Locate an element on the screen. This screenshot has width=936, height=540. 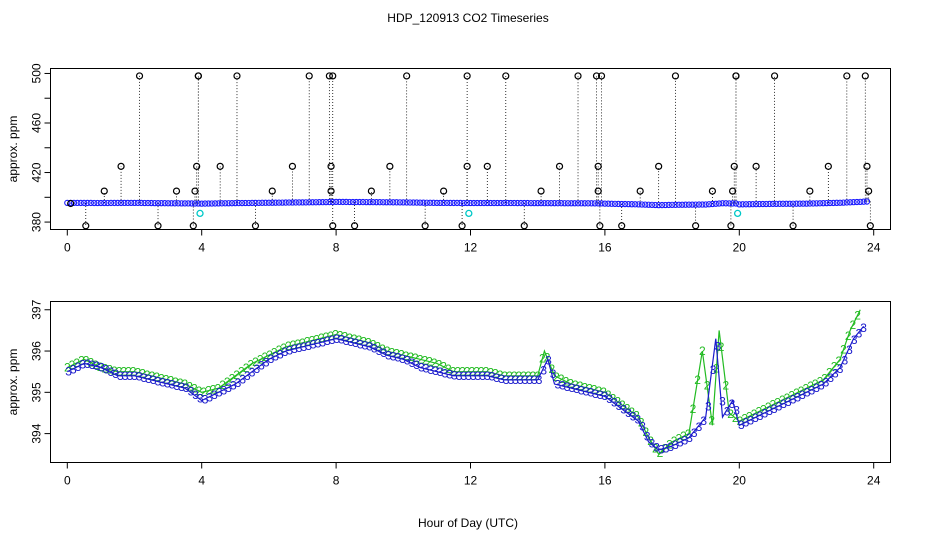
top-x-tick-label: 12 is located at coordinates (471, 248).